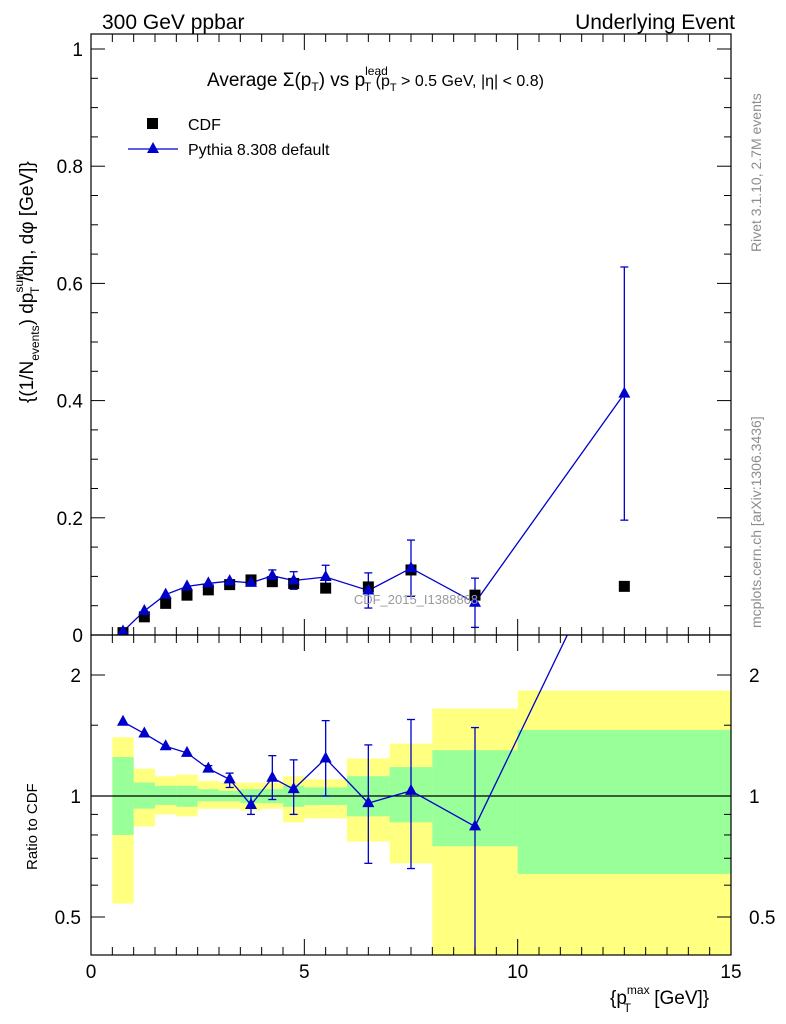  Describe the element at coordinates (762, 918) in the screenshot. I see `bottom-y-tick-label-right: 0.5` at that location.